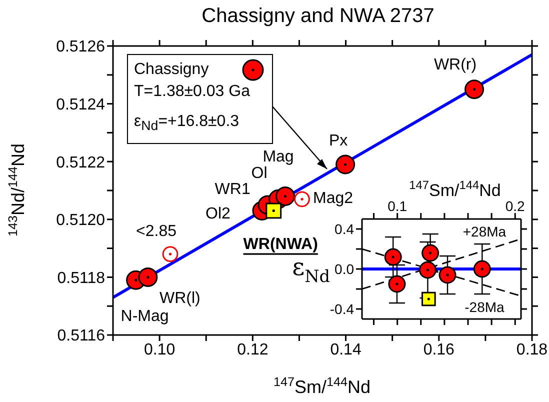 This screenshot has height=402, width=549. I want to click on y-tick-label: 0.0, so click(344, 268).